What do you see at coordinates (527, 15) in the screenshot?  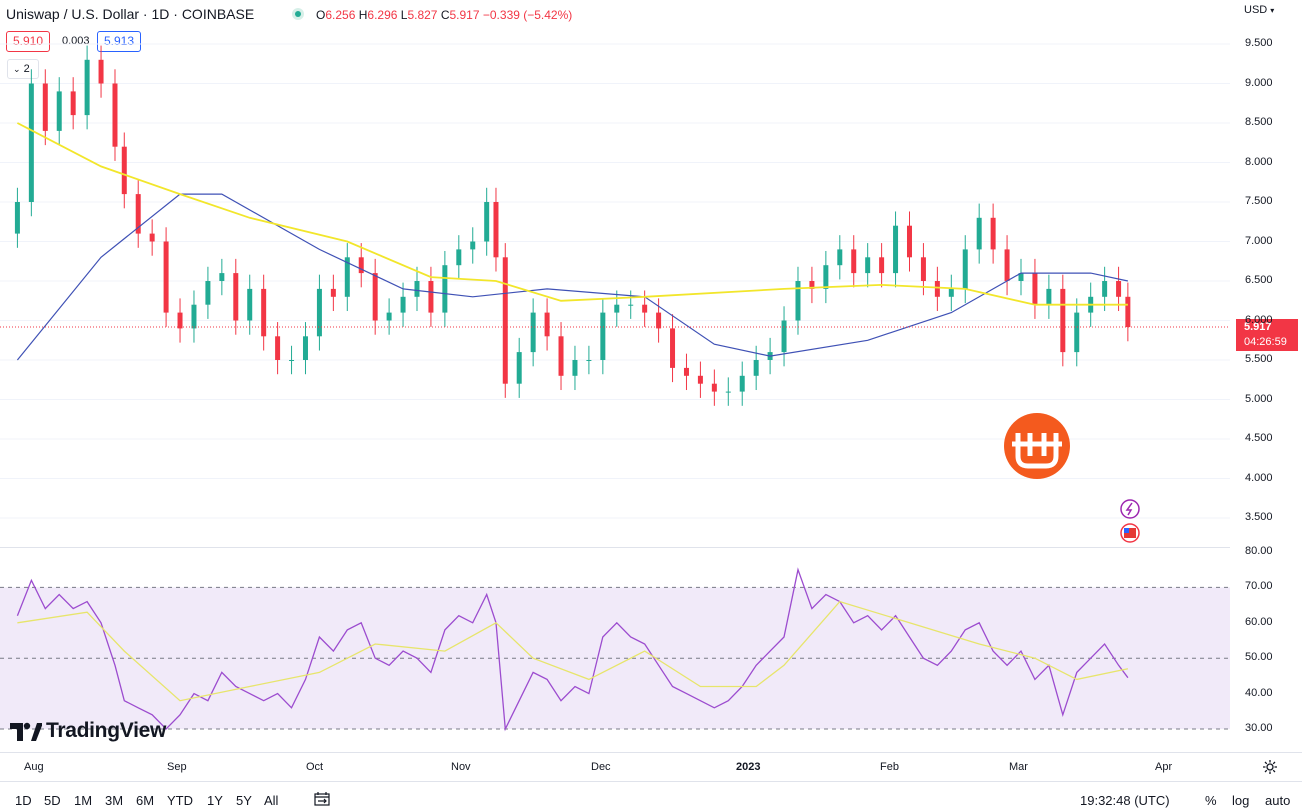 I see `change-value: −0.339 (−5.42%)` at bounding box center [527, 15].